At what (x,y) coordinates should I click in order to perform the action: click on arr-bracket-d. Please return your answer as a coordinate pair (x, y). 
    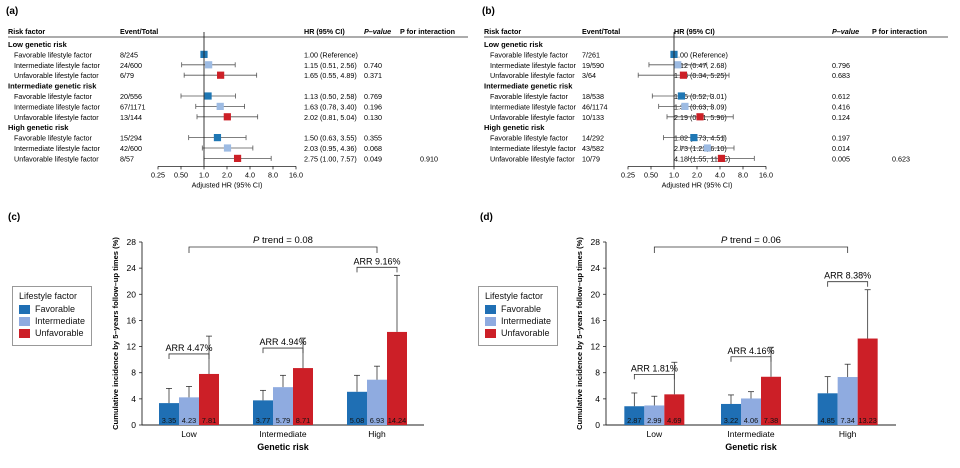
    Looking at the image, I should click on (751, 359).